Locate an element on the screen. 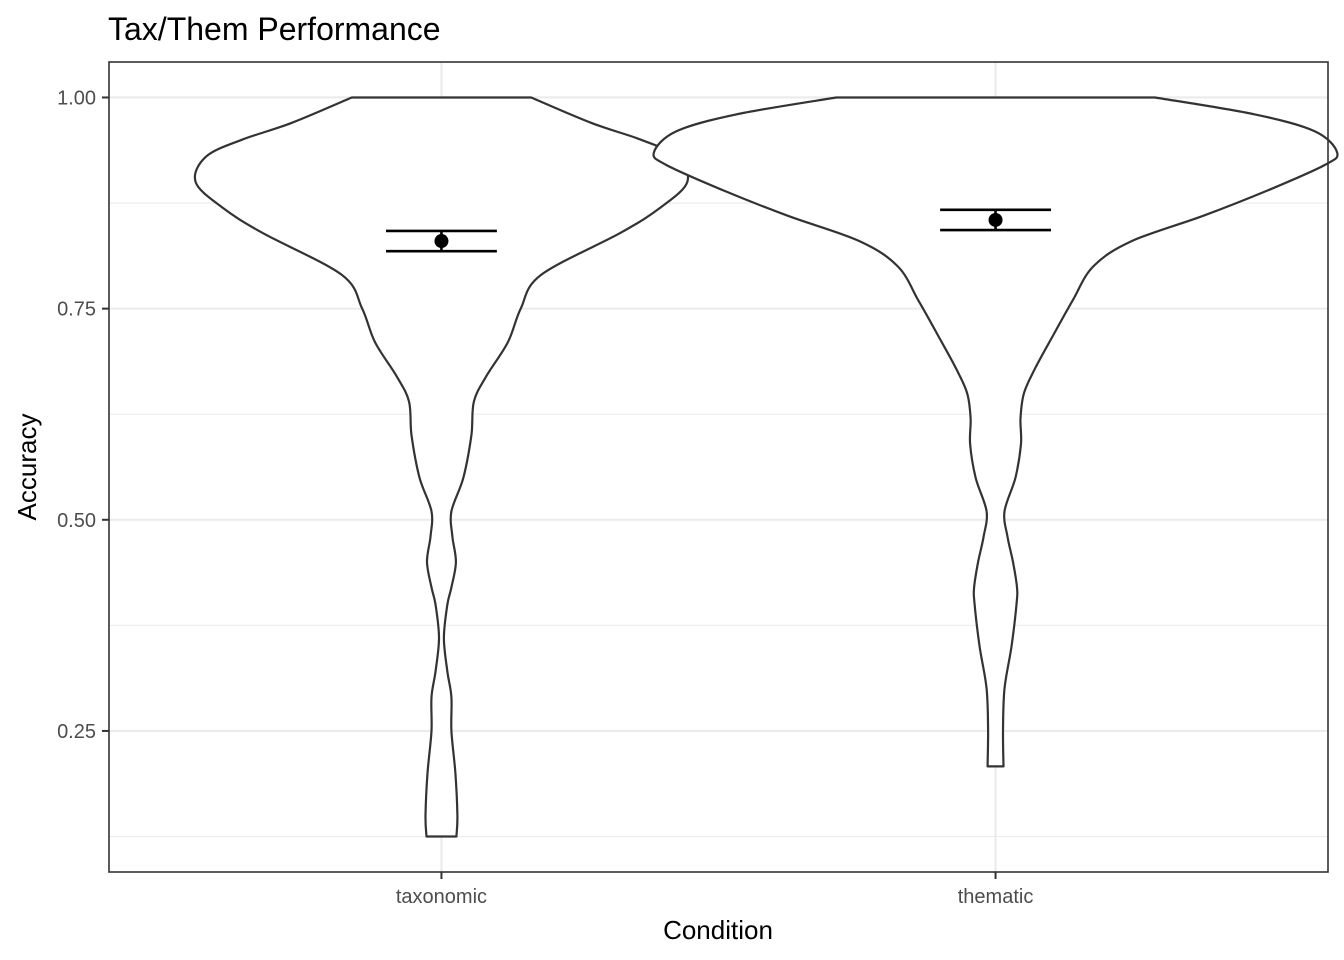 The image size is (1344, 960). x-tick-label: thematic is located at coordinates (996, 897).